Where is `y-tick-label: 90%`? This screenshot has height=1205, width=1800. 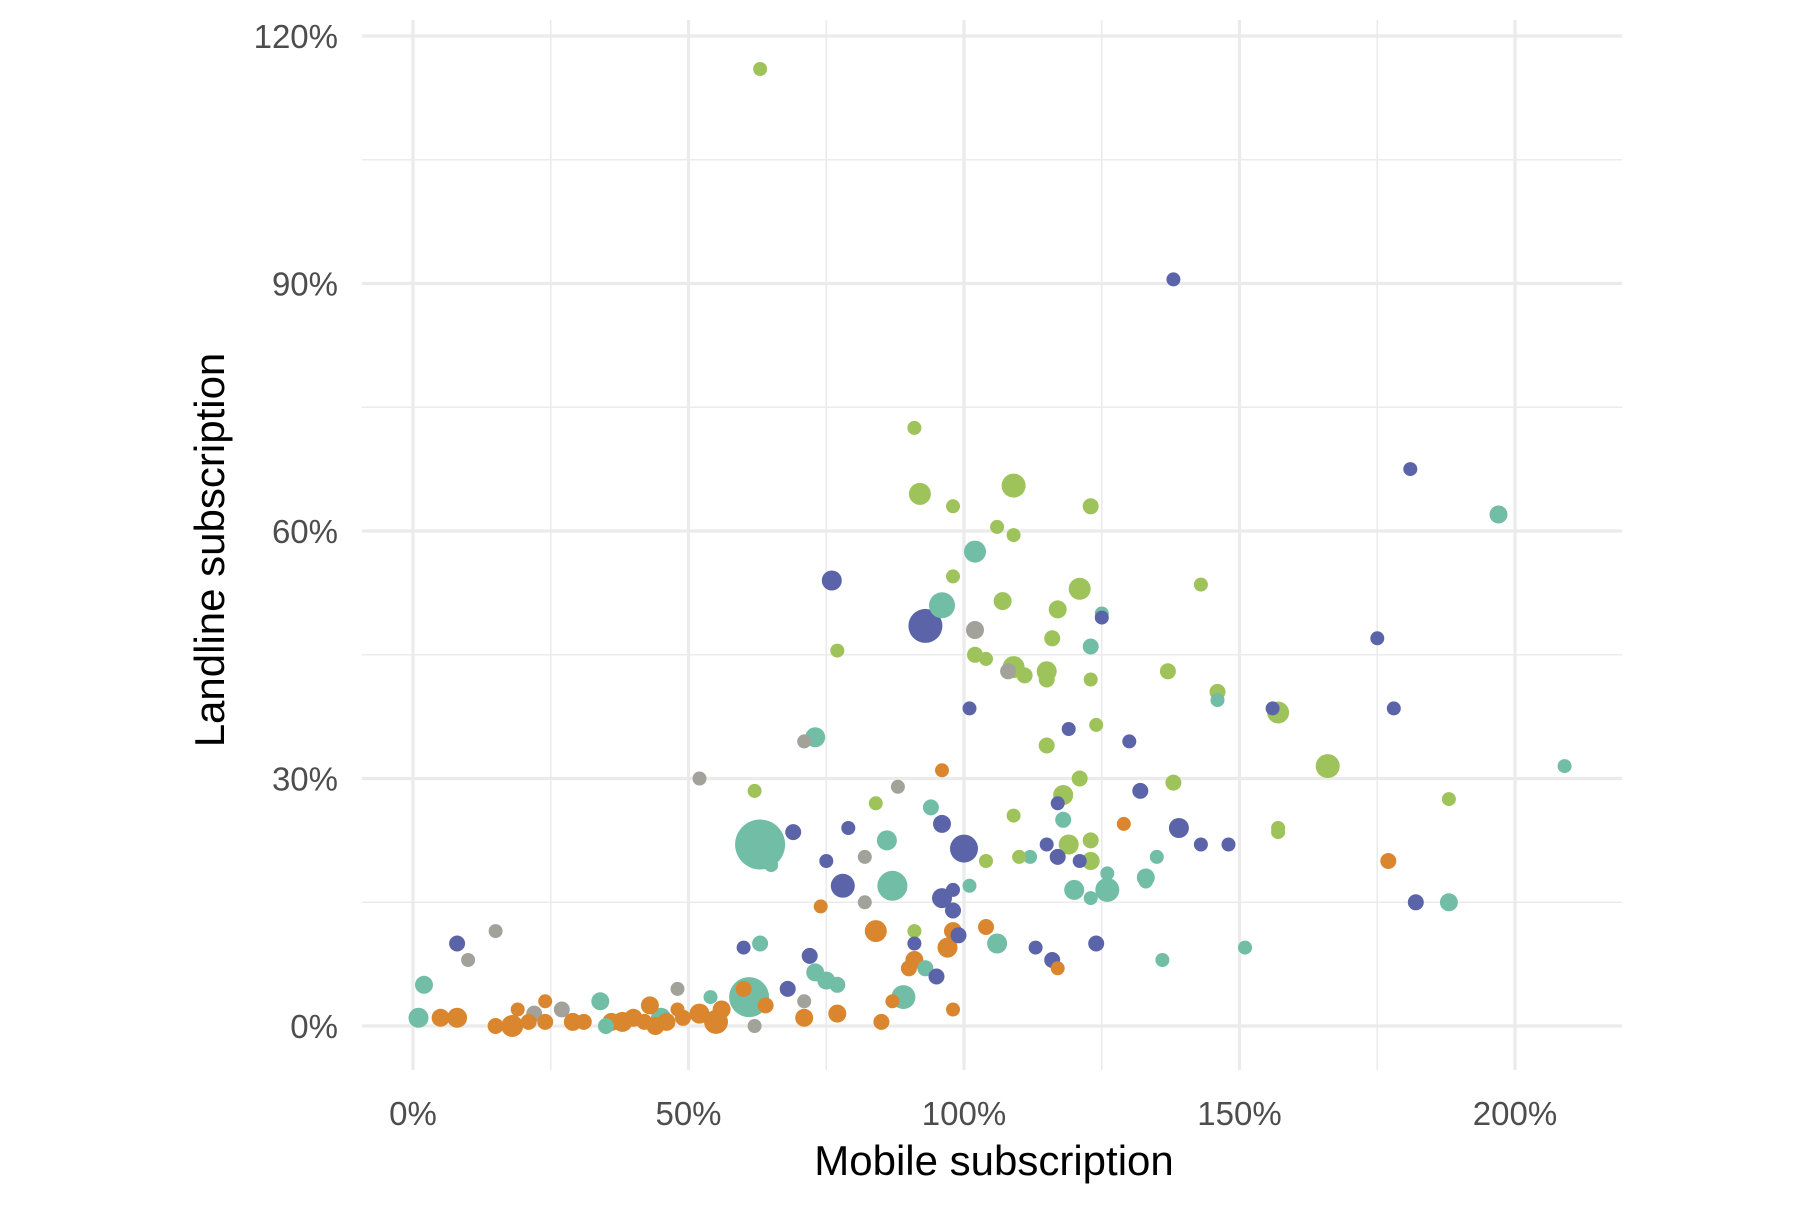 y-tick-label: 90% is located at coordinates (305, 284).